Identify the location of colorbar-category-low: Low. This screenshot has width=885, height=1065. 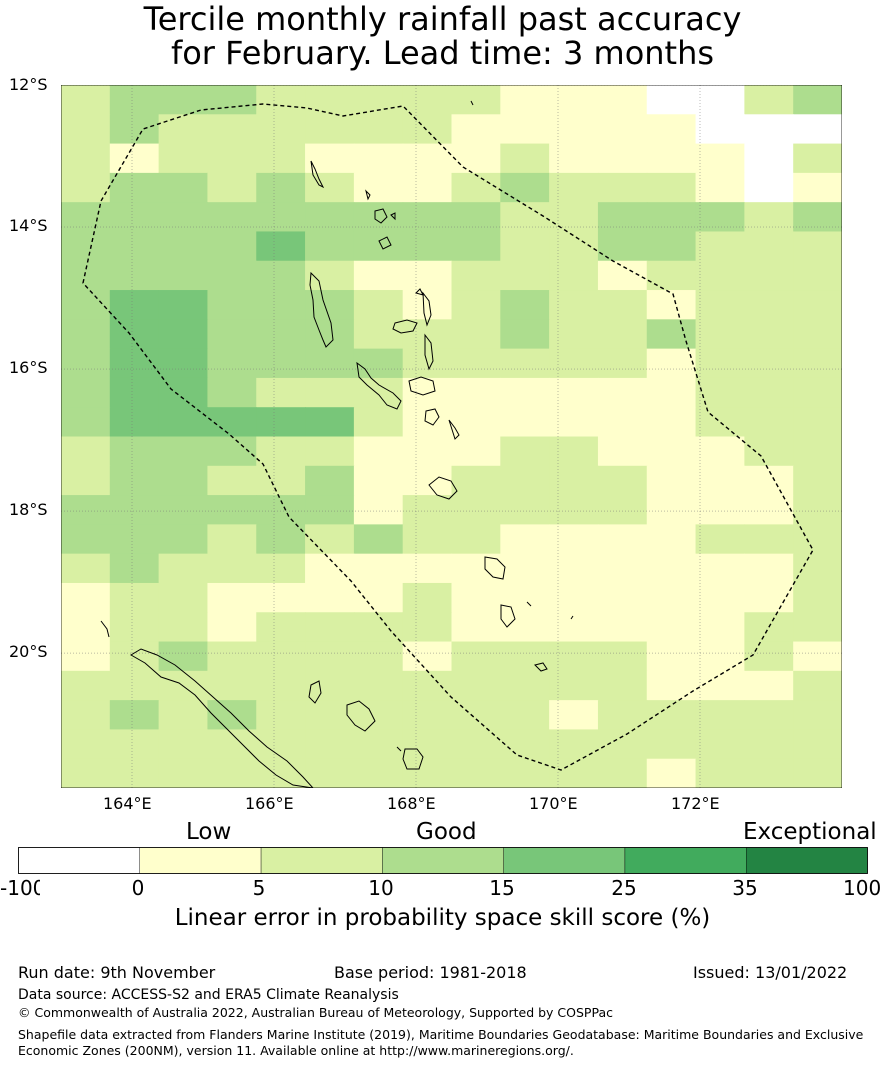
(209, 832).